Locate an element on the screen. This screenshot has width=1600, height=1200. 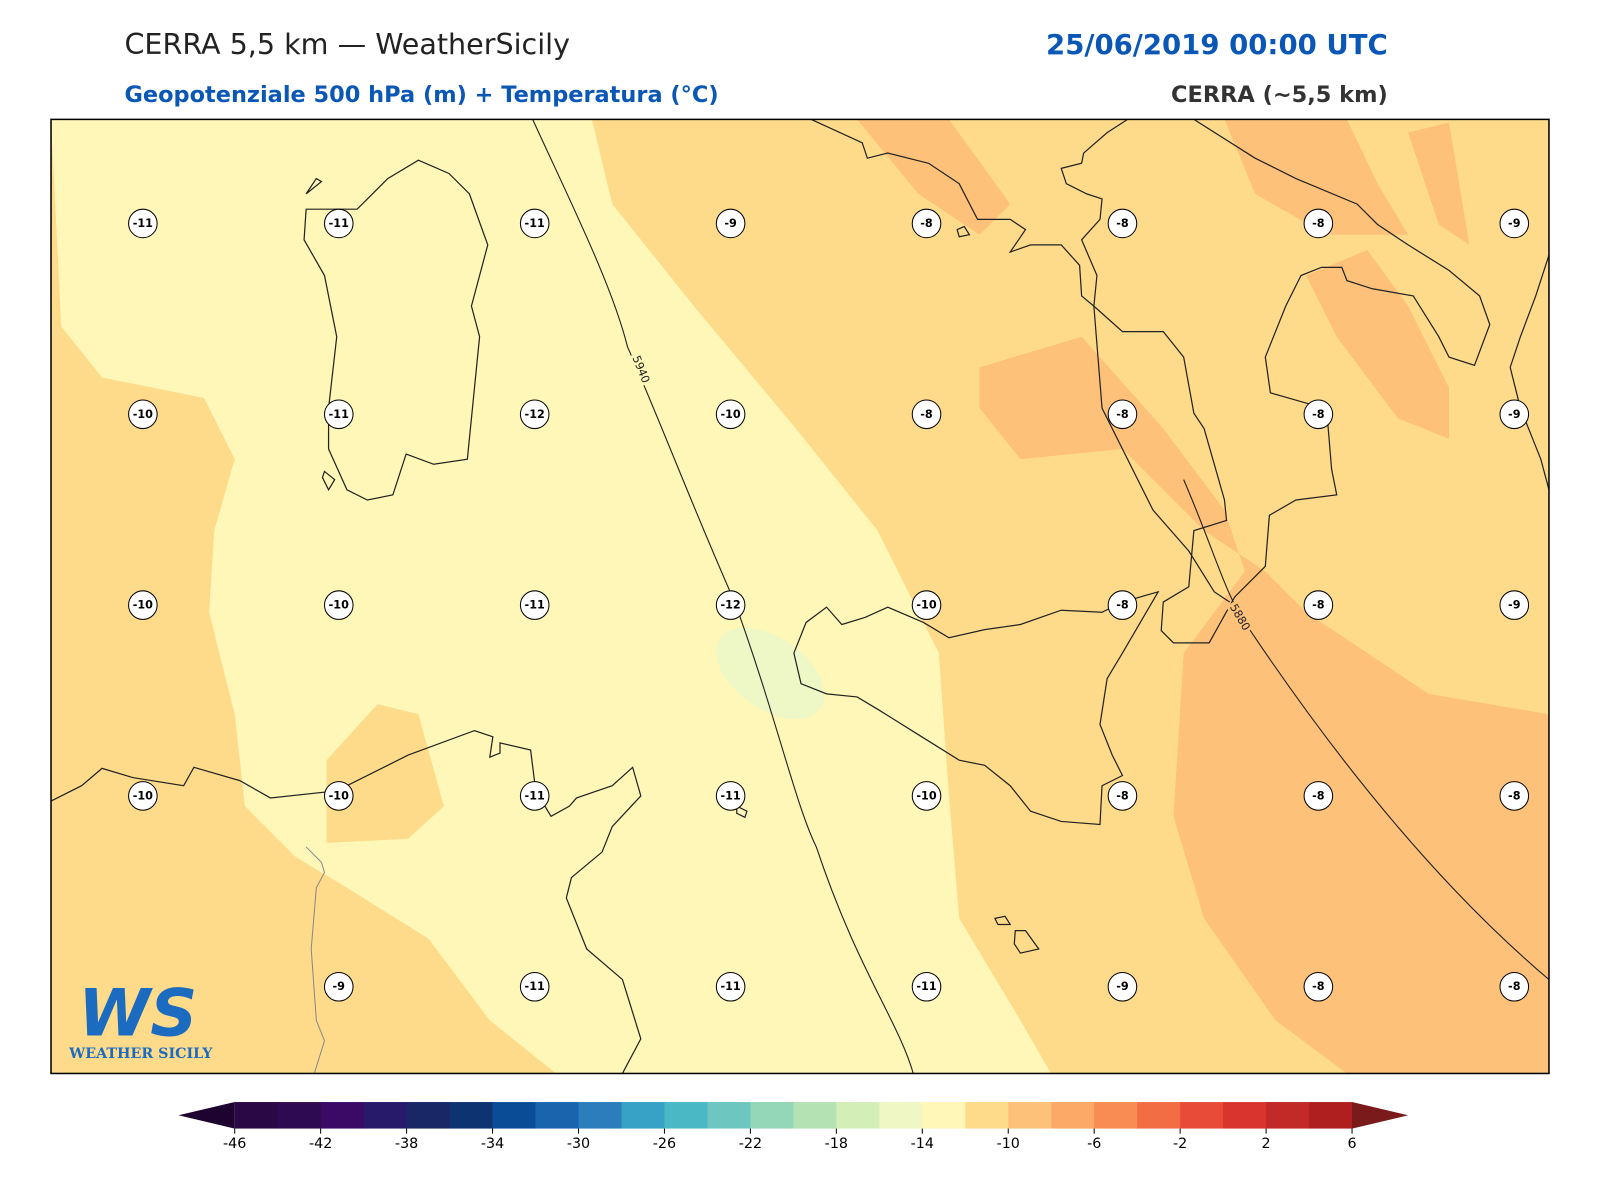
contour-line is located at coordinates (1366, 730).